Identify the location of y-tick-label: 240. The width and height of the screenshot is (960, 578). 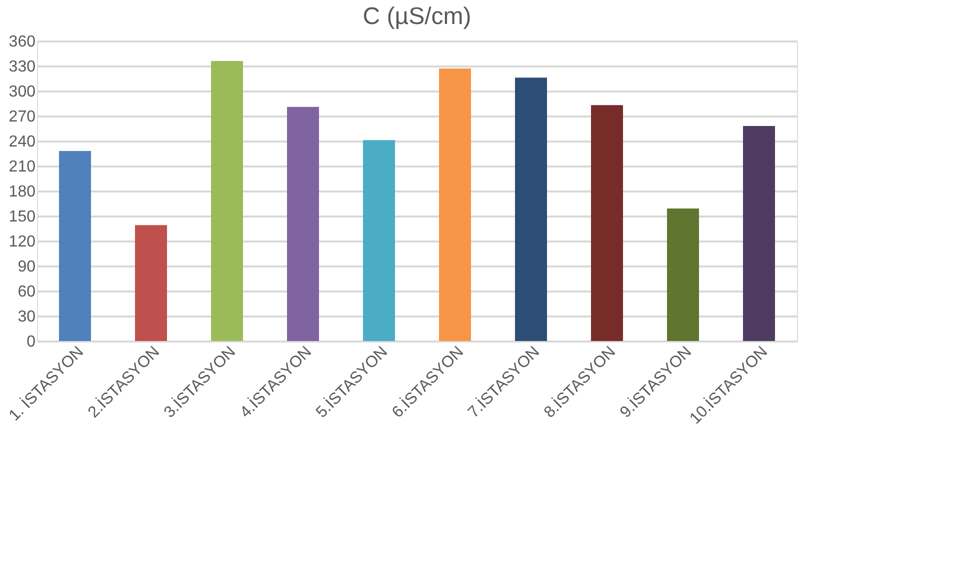
(22, 142).